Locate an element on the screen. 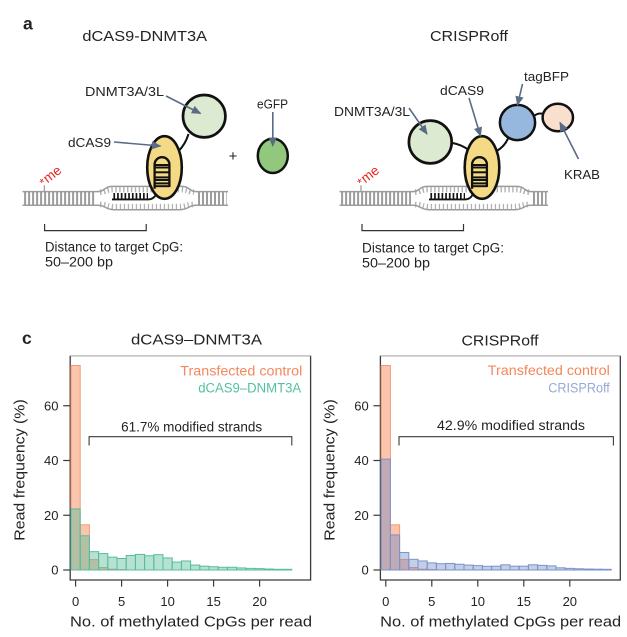 The image size is (627, 637). svg-text: tagBFP is located at coordinates (546, 76).